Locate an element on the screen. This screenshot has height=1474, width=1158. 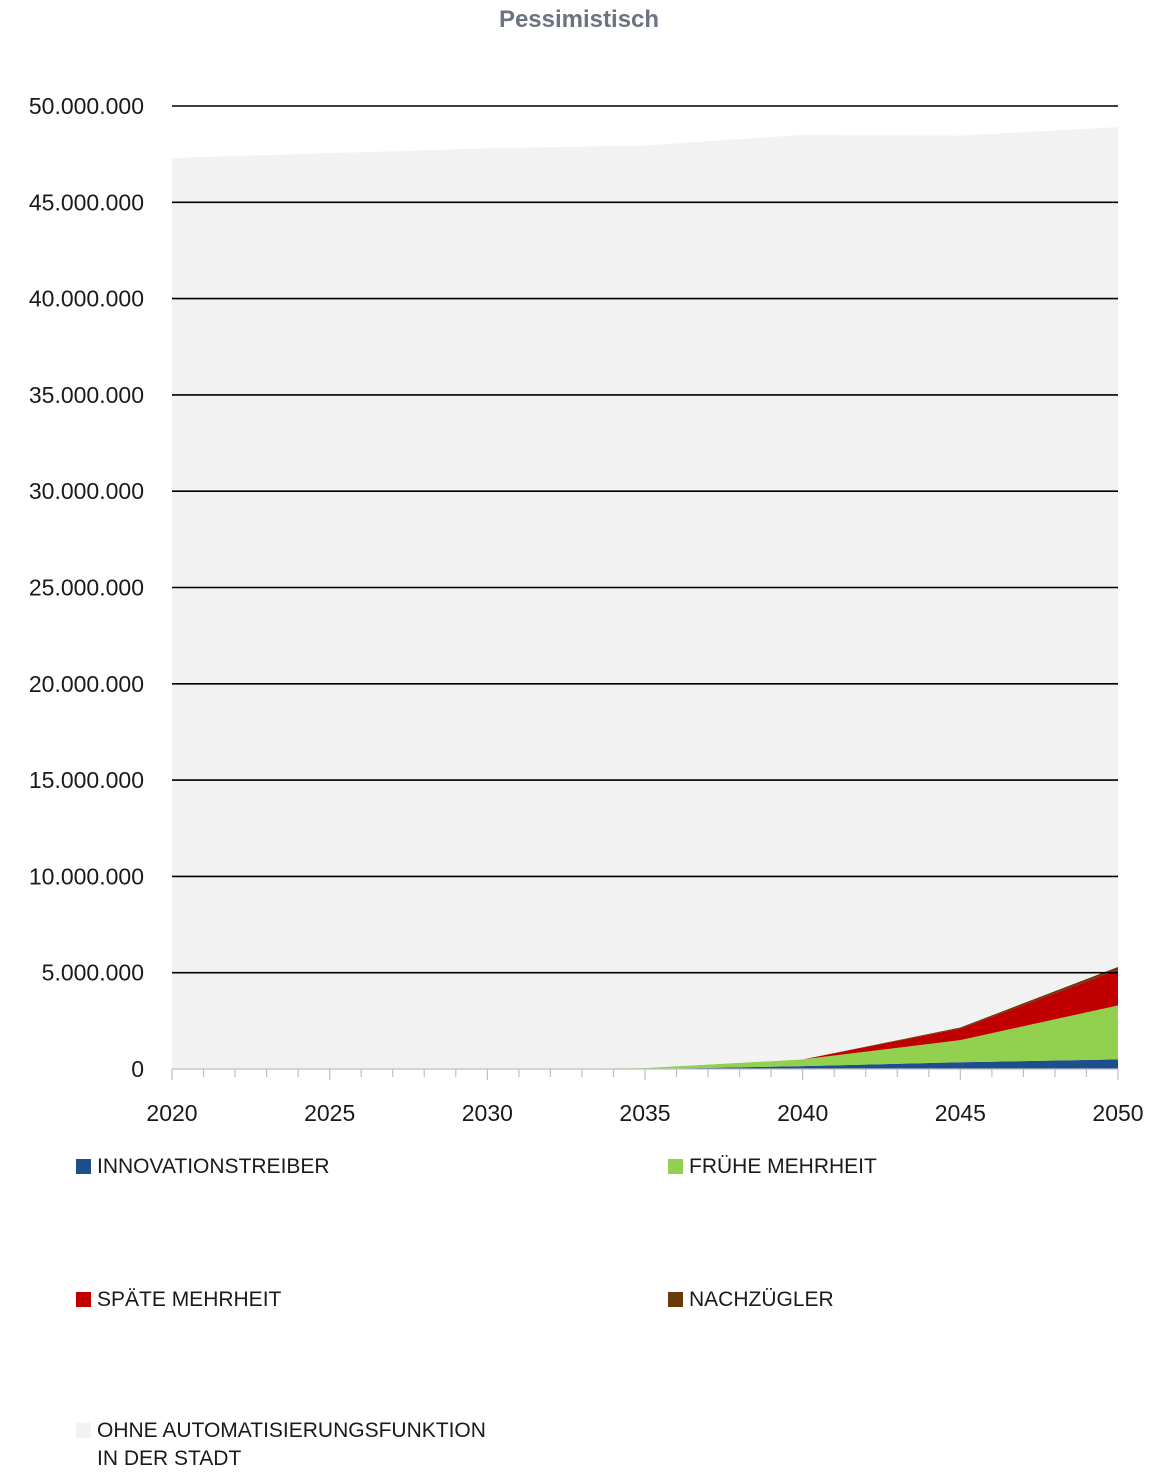
legend-label: SPÄTE MEHRHEIT is located at coordinates (189, 1299).